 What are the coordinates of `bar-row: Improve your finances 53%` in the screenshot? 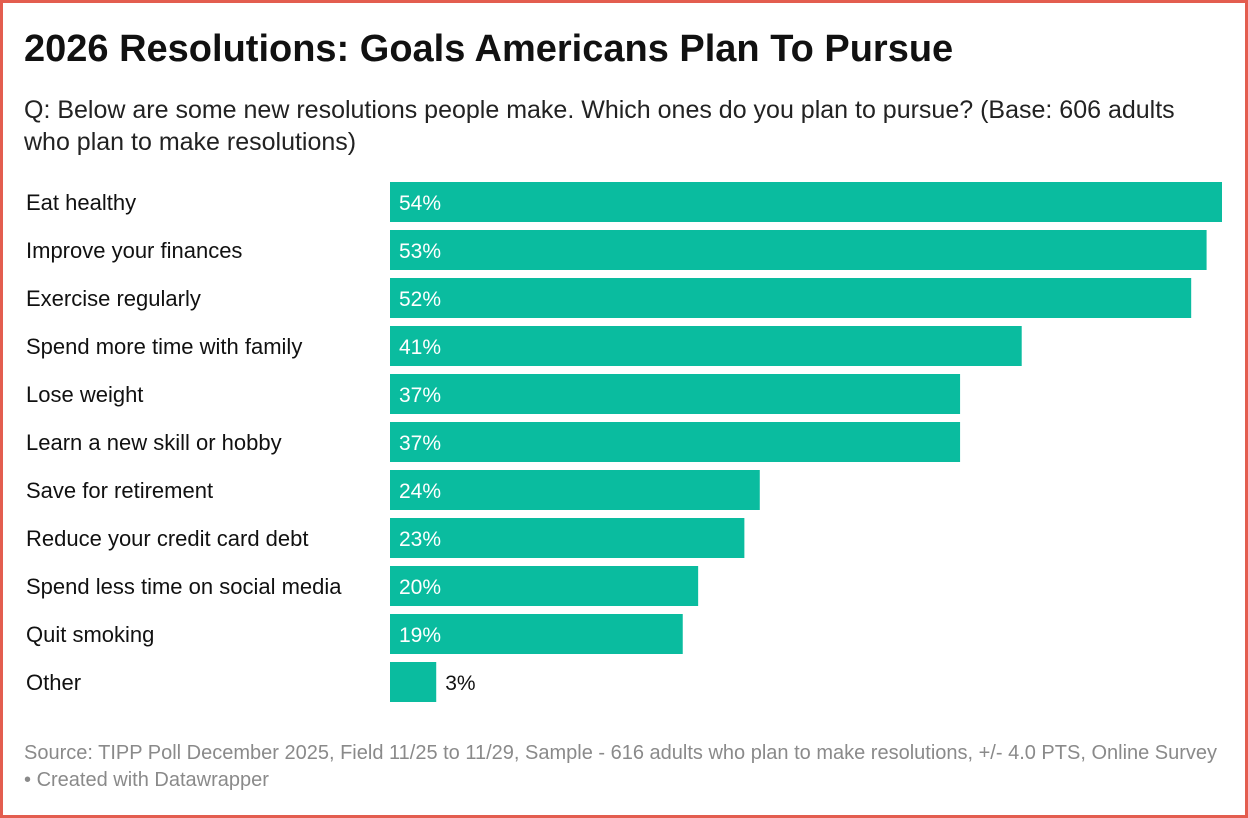 It's located at (616, 250).